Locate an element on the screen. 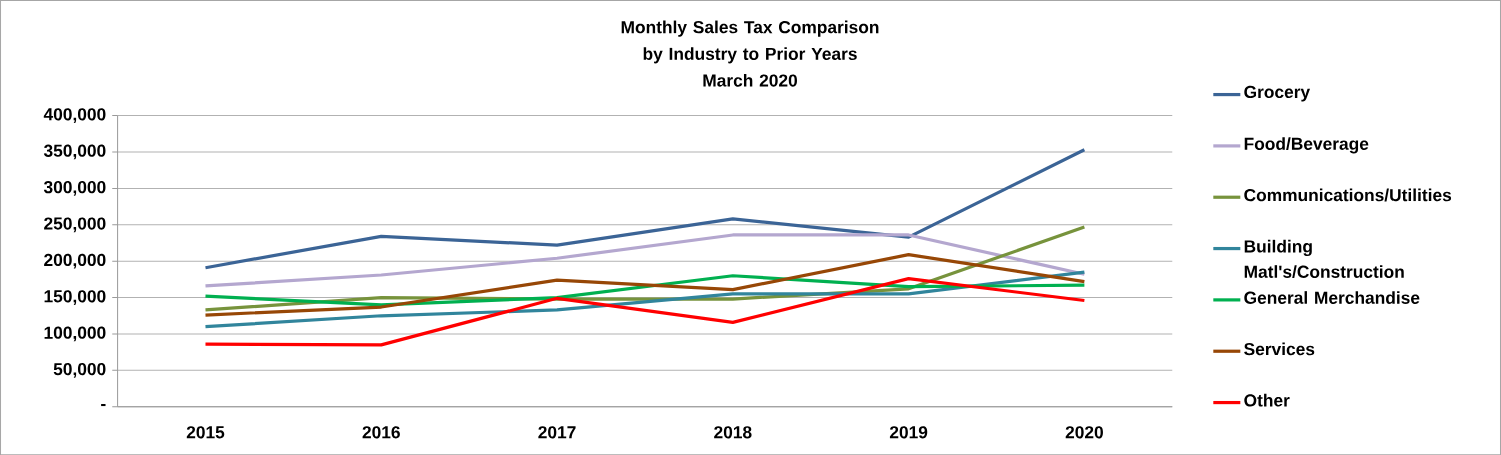 Image resolution: width=1501 pixels, height=455 pixels. x-tick-label: 2017 is located at coordinates (557, 432).